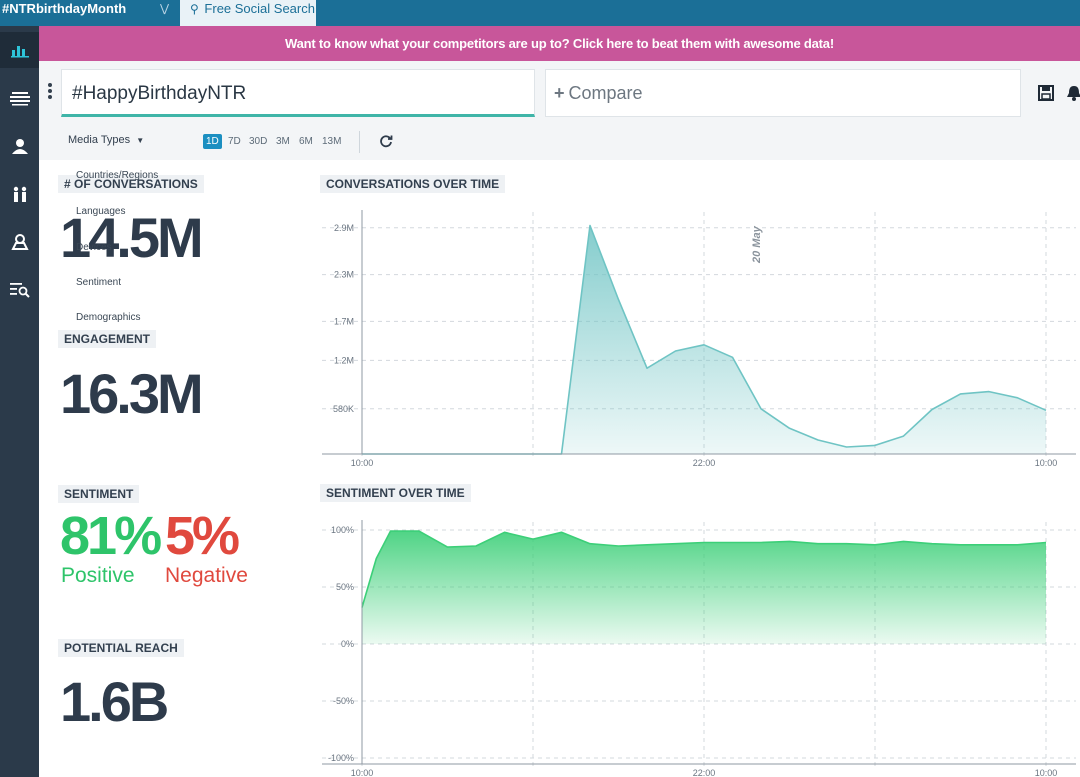 Image resolution: width=1080 pixels, height=777 pixels. I want to click on range-3m-button: 3M, so click(283, 141).